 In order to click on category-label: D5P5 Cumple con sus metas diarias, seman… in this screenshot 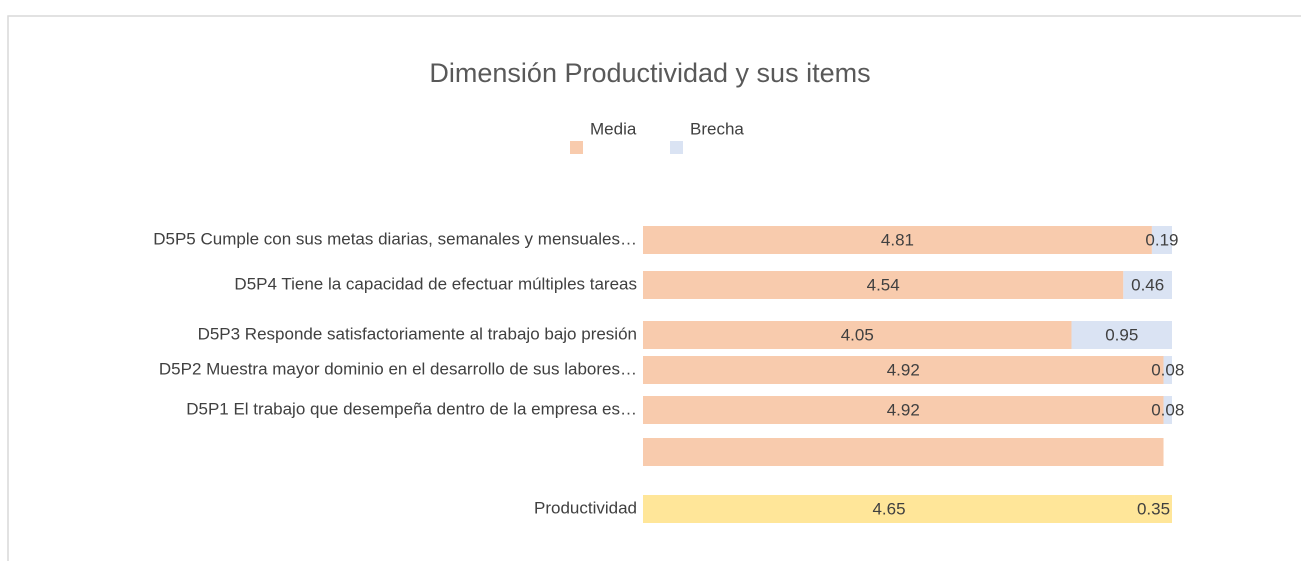, I will do `click(395, 238)`.